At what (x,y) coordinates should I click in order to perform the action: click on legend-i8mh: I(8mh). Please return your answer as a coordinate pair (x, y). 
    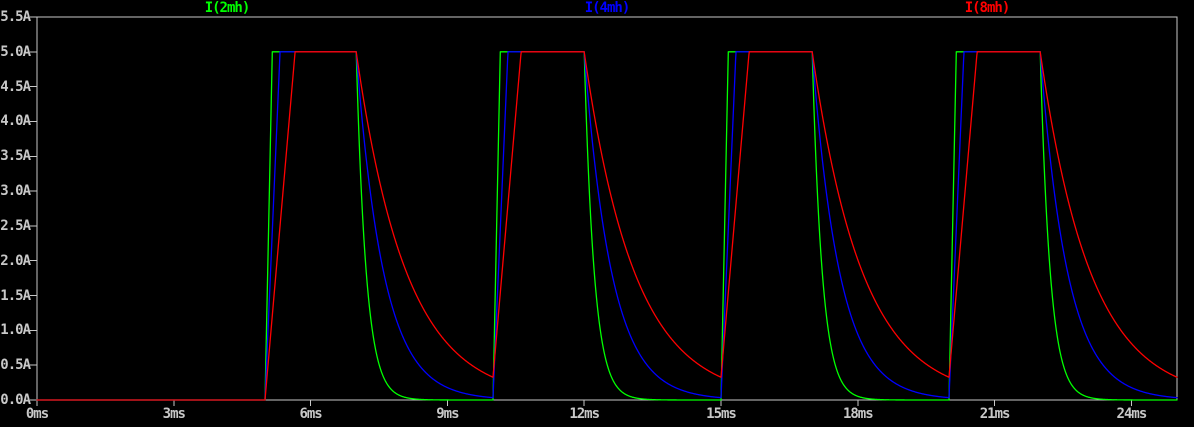
    Looking at the image, I should click on (987, 8).